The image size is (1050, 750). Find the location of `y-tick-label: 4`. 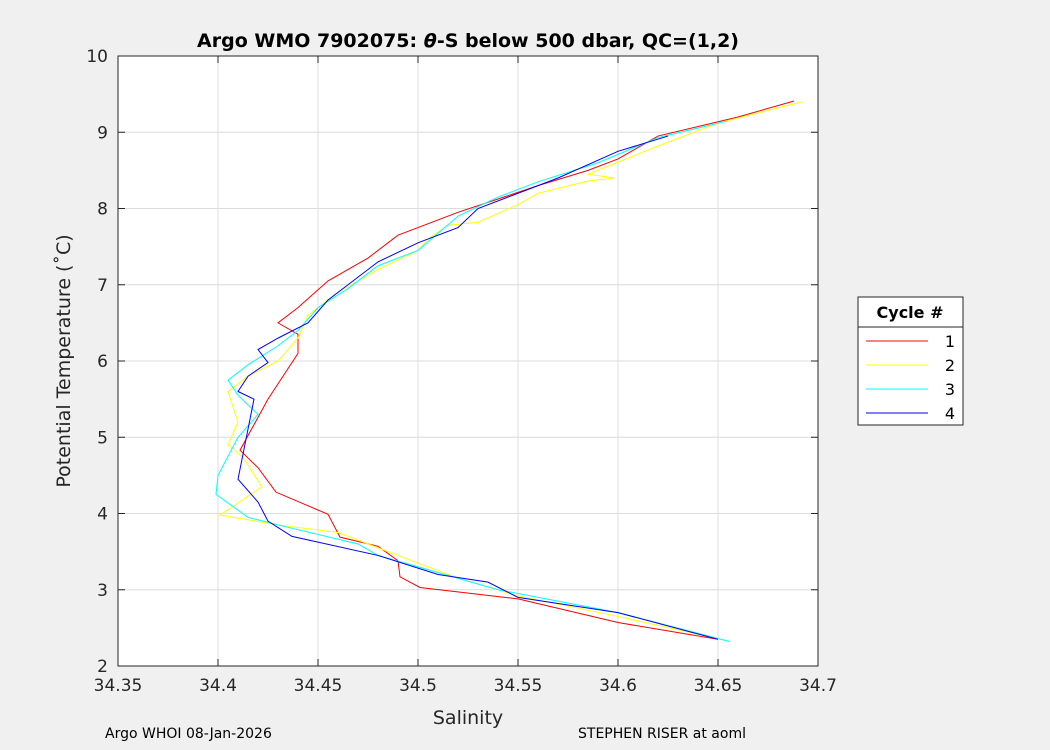

y-tick-label: 4 is located at coordinates (102, 515).